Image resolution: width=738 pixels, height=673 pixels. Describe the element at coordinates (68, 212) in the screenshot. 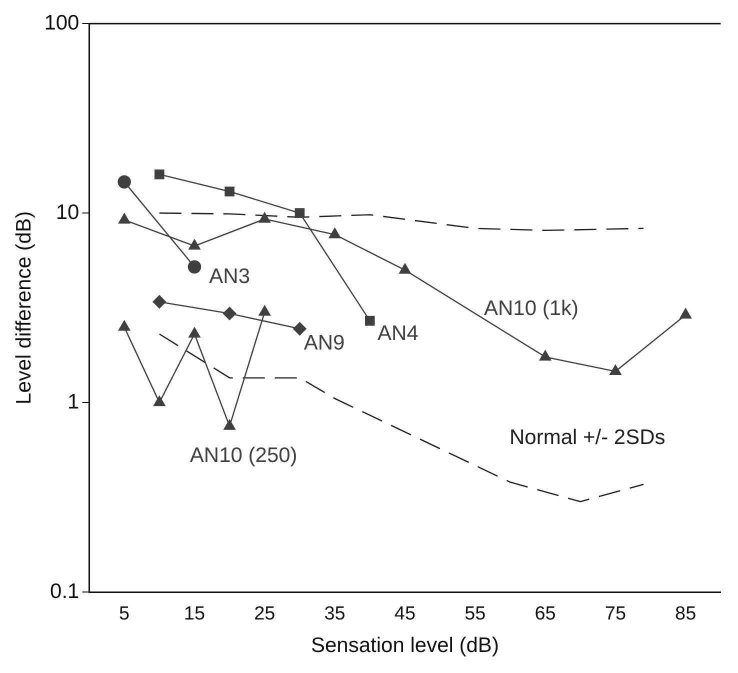

I see `y-tick-label: 10` at that location.